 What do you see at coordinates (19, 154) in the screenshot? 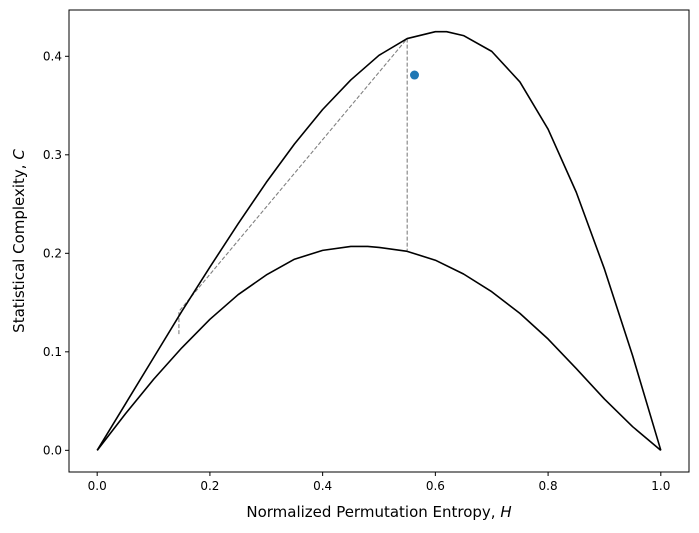
I see `y-axis-label-variable: C` at bounding box center [19, 154].